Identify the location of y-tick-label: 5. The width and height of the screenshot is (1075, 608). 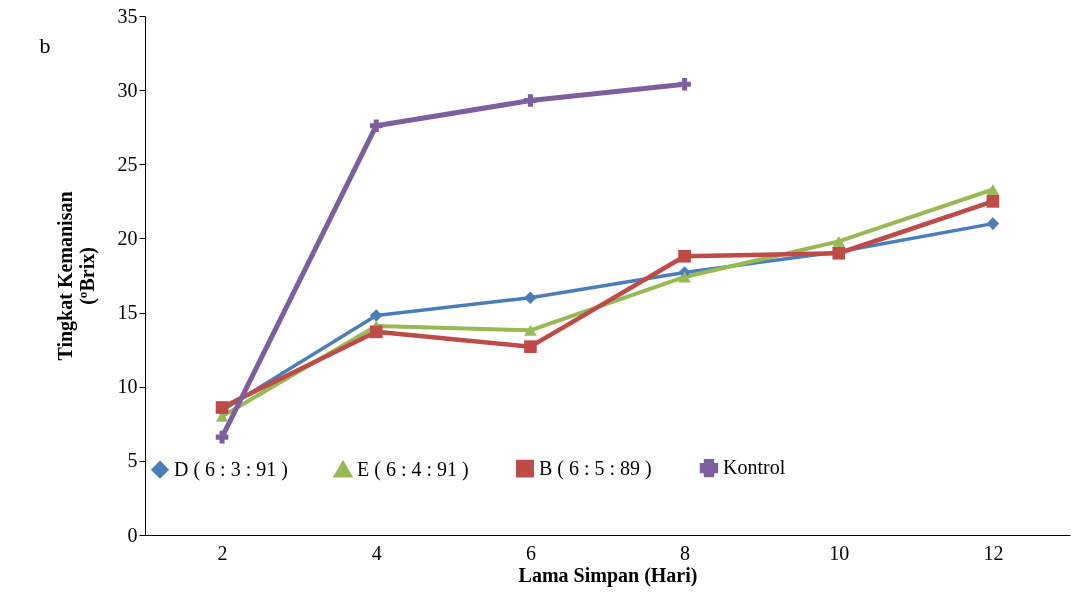
(132, 460).